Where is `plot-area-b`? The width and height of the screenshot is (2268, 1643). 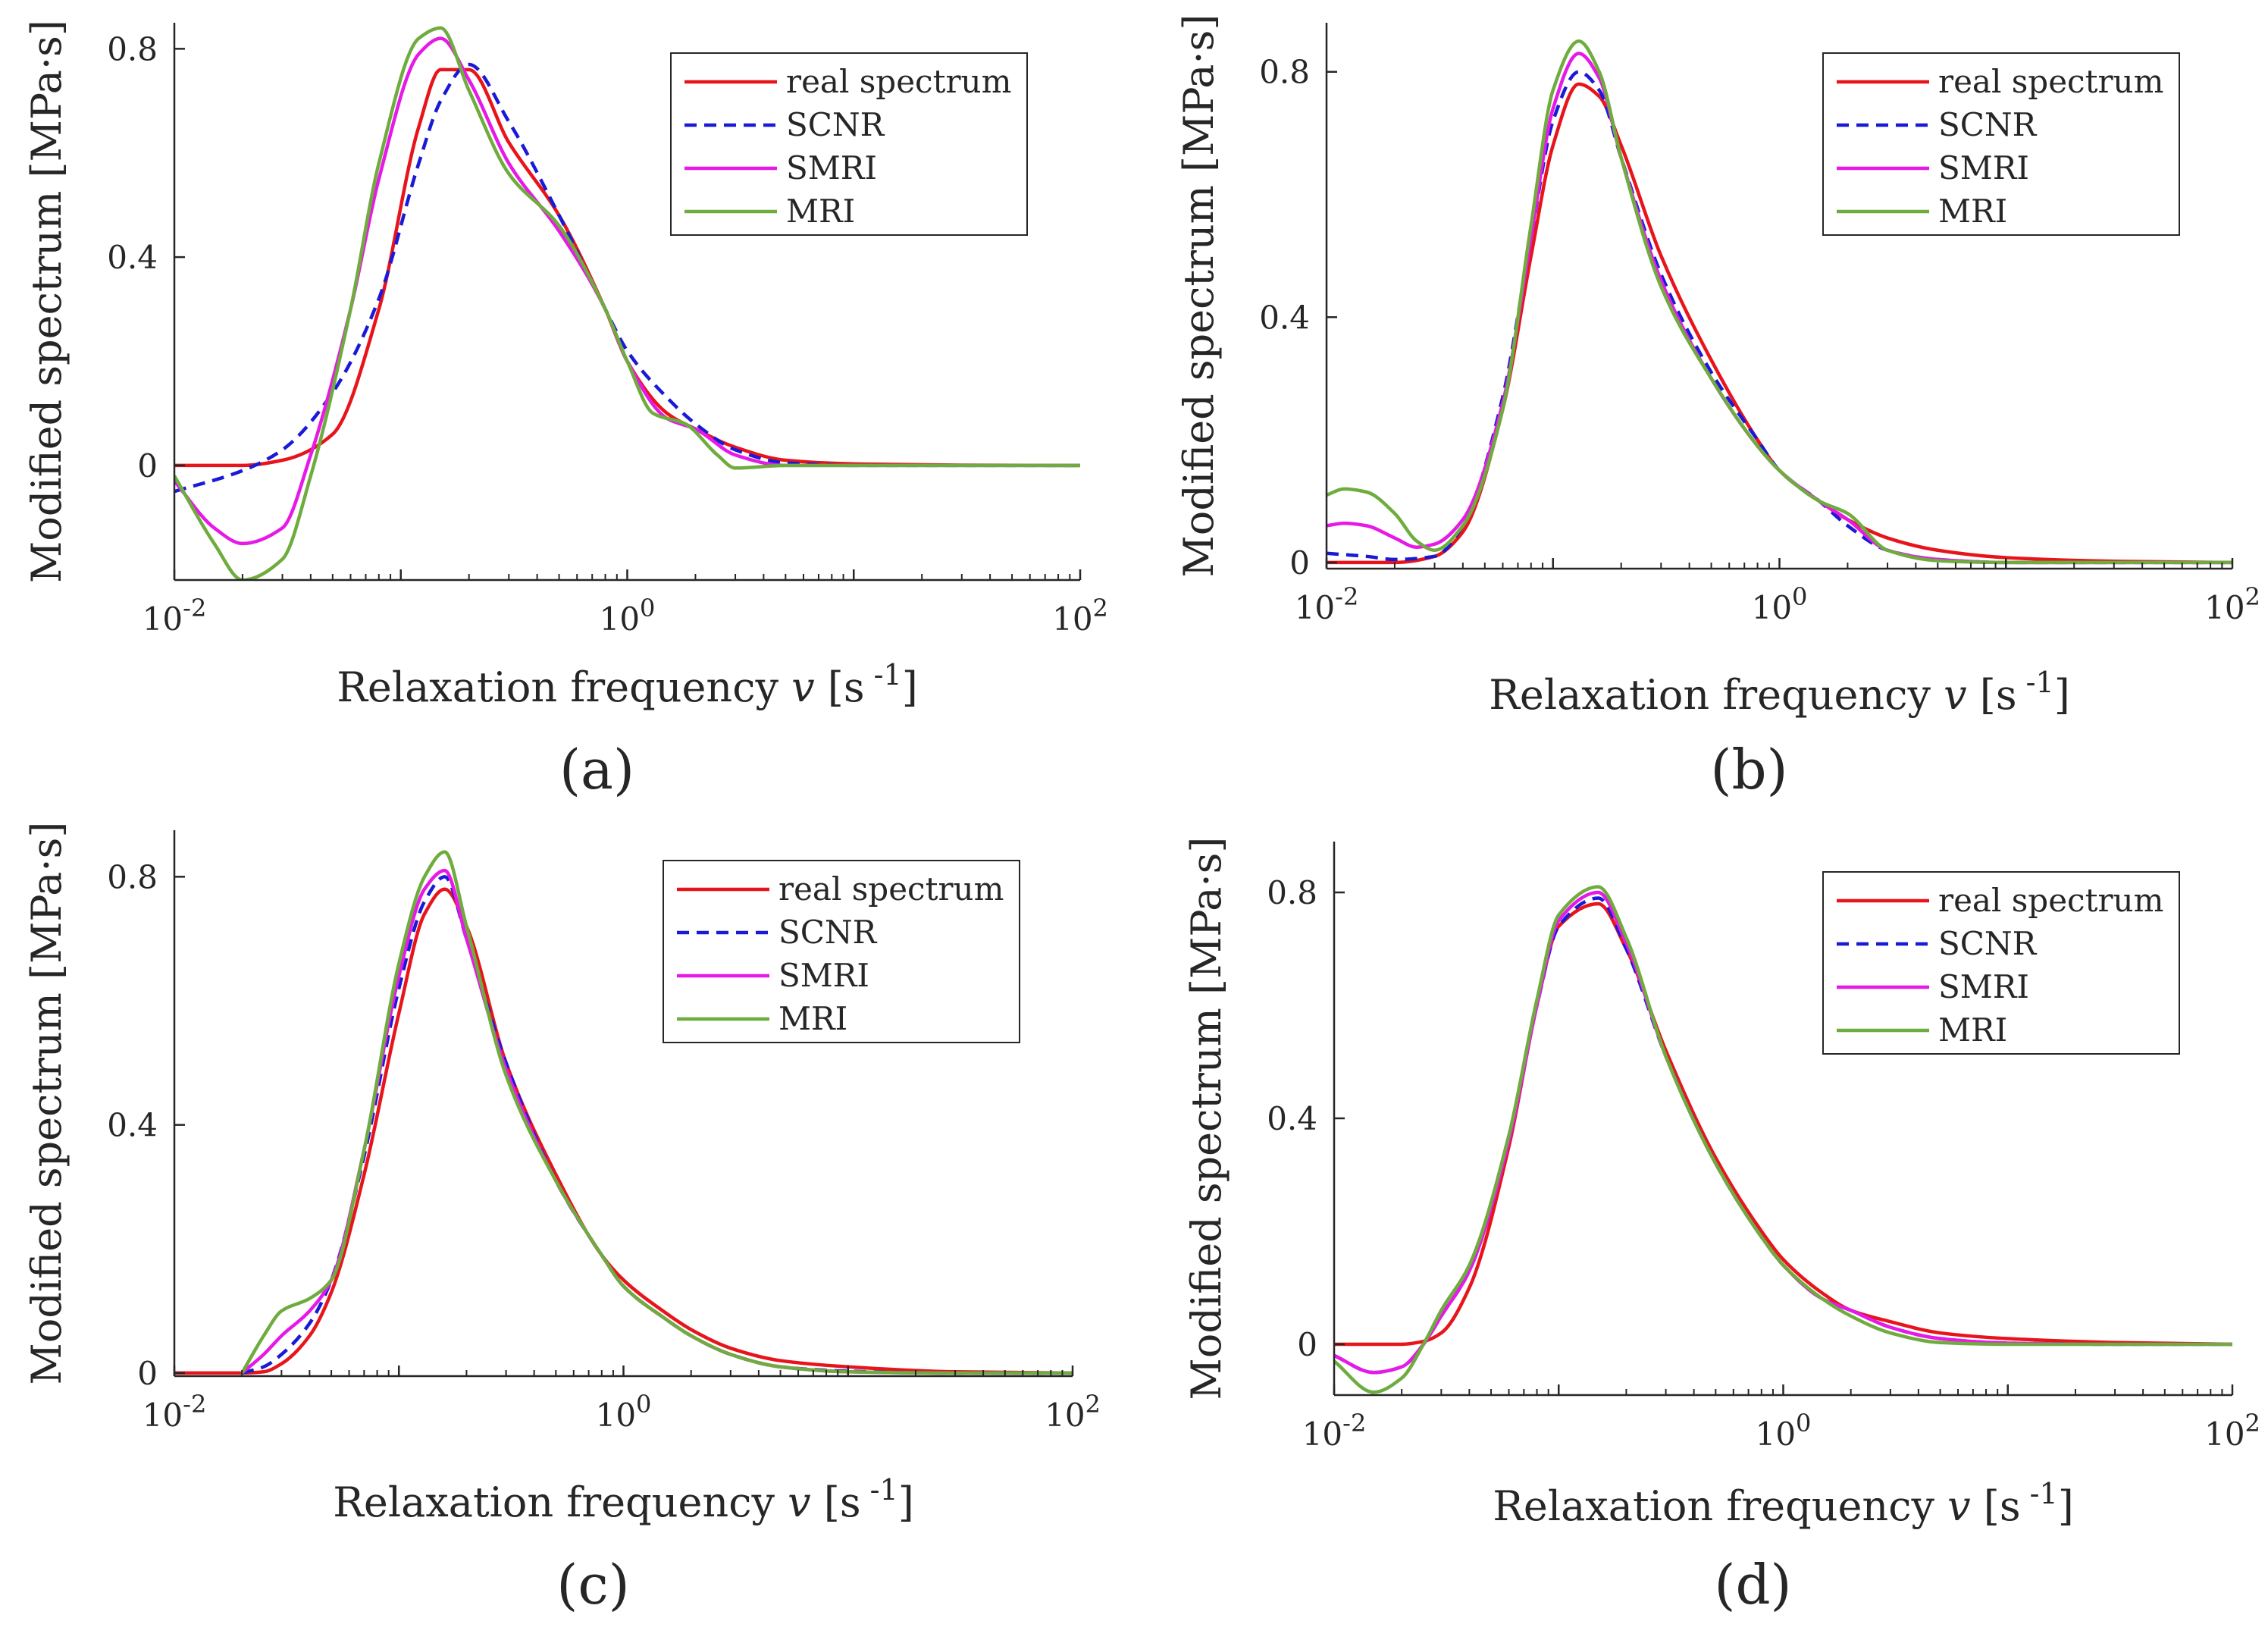
plot-area-b is located at coordinates (1779, 302).